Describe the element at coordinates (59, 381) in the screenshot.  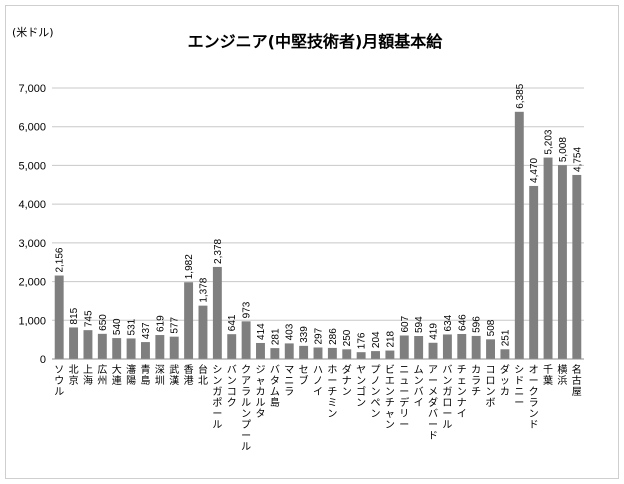
I see `category-label: ソウル` at that location.